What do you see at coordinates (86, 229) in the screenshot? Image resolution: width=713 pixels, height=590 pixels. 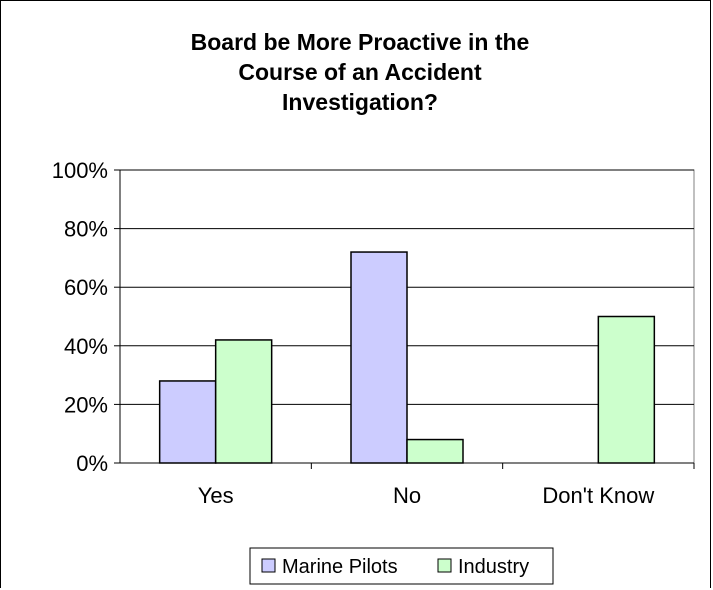 I see `y-tick-label: 80%` at bounding box center [86, 229].